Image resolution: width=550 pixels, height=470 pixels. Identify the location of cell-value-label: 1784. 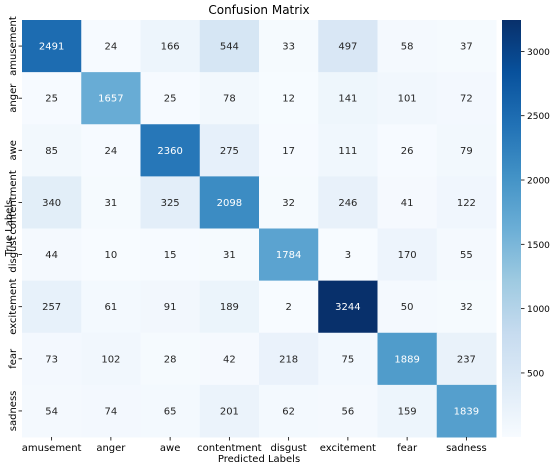
(288, 255).